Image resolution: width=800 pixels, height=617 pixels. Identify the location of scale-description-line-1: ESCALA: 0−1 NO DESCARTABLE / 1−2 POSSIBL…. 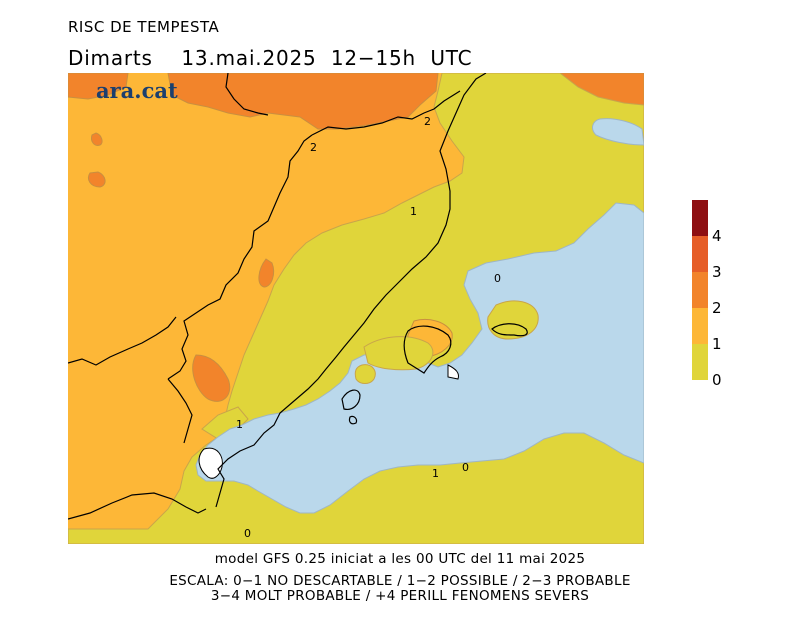
(400, 581).